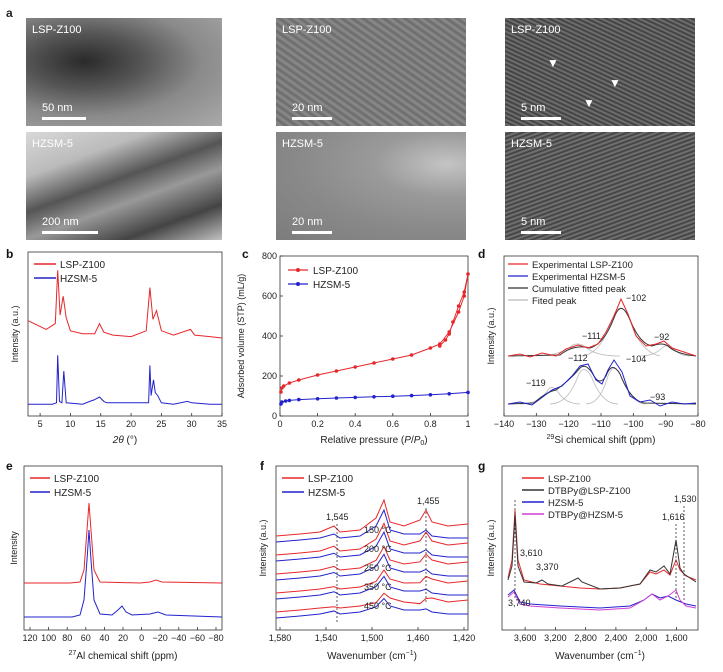 This screenshot has width=723, height=672. I want to click on plot-frame-d, so click(601, 336).